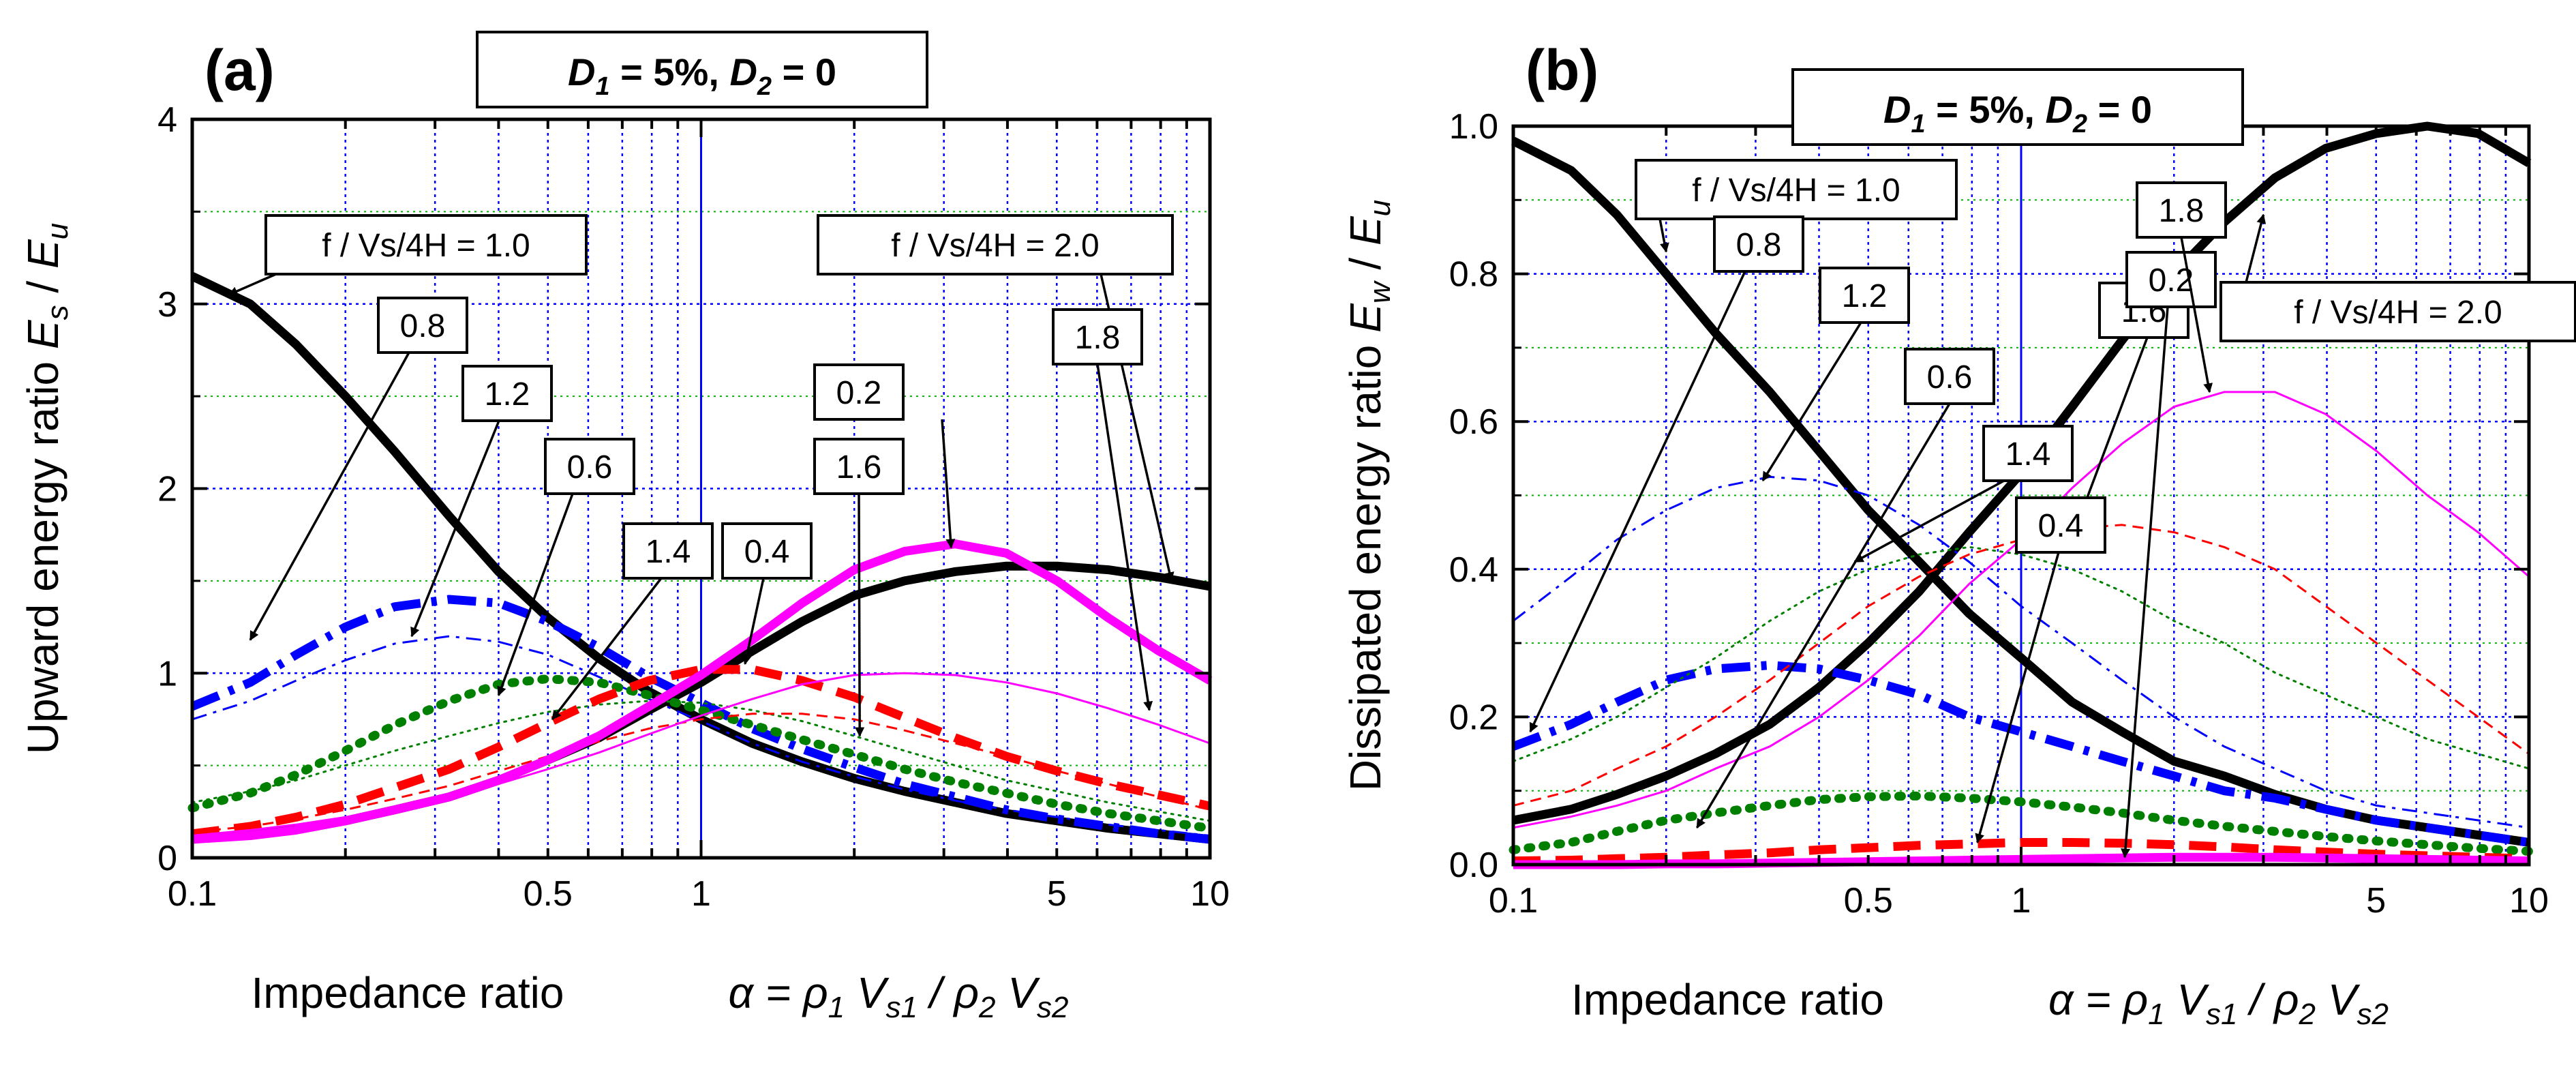 This screenshot has height=1076, width=2576. Describe the element at coordinates (2022, 852) in the screenshot. I see `series-line-0-4-thick` at that location.